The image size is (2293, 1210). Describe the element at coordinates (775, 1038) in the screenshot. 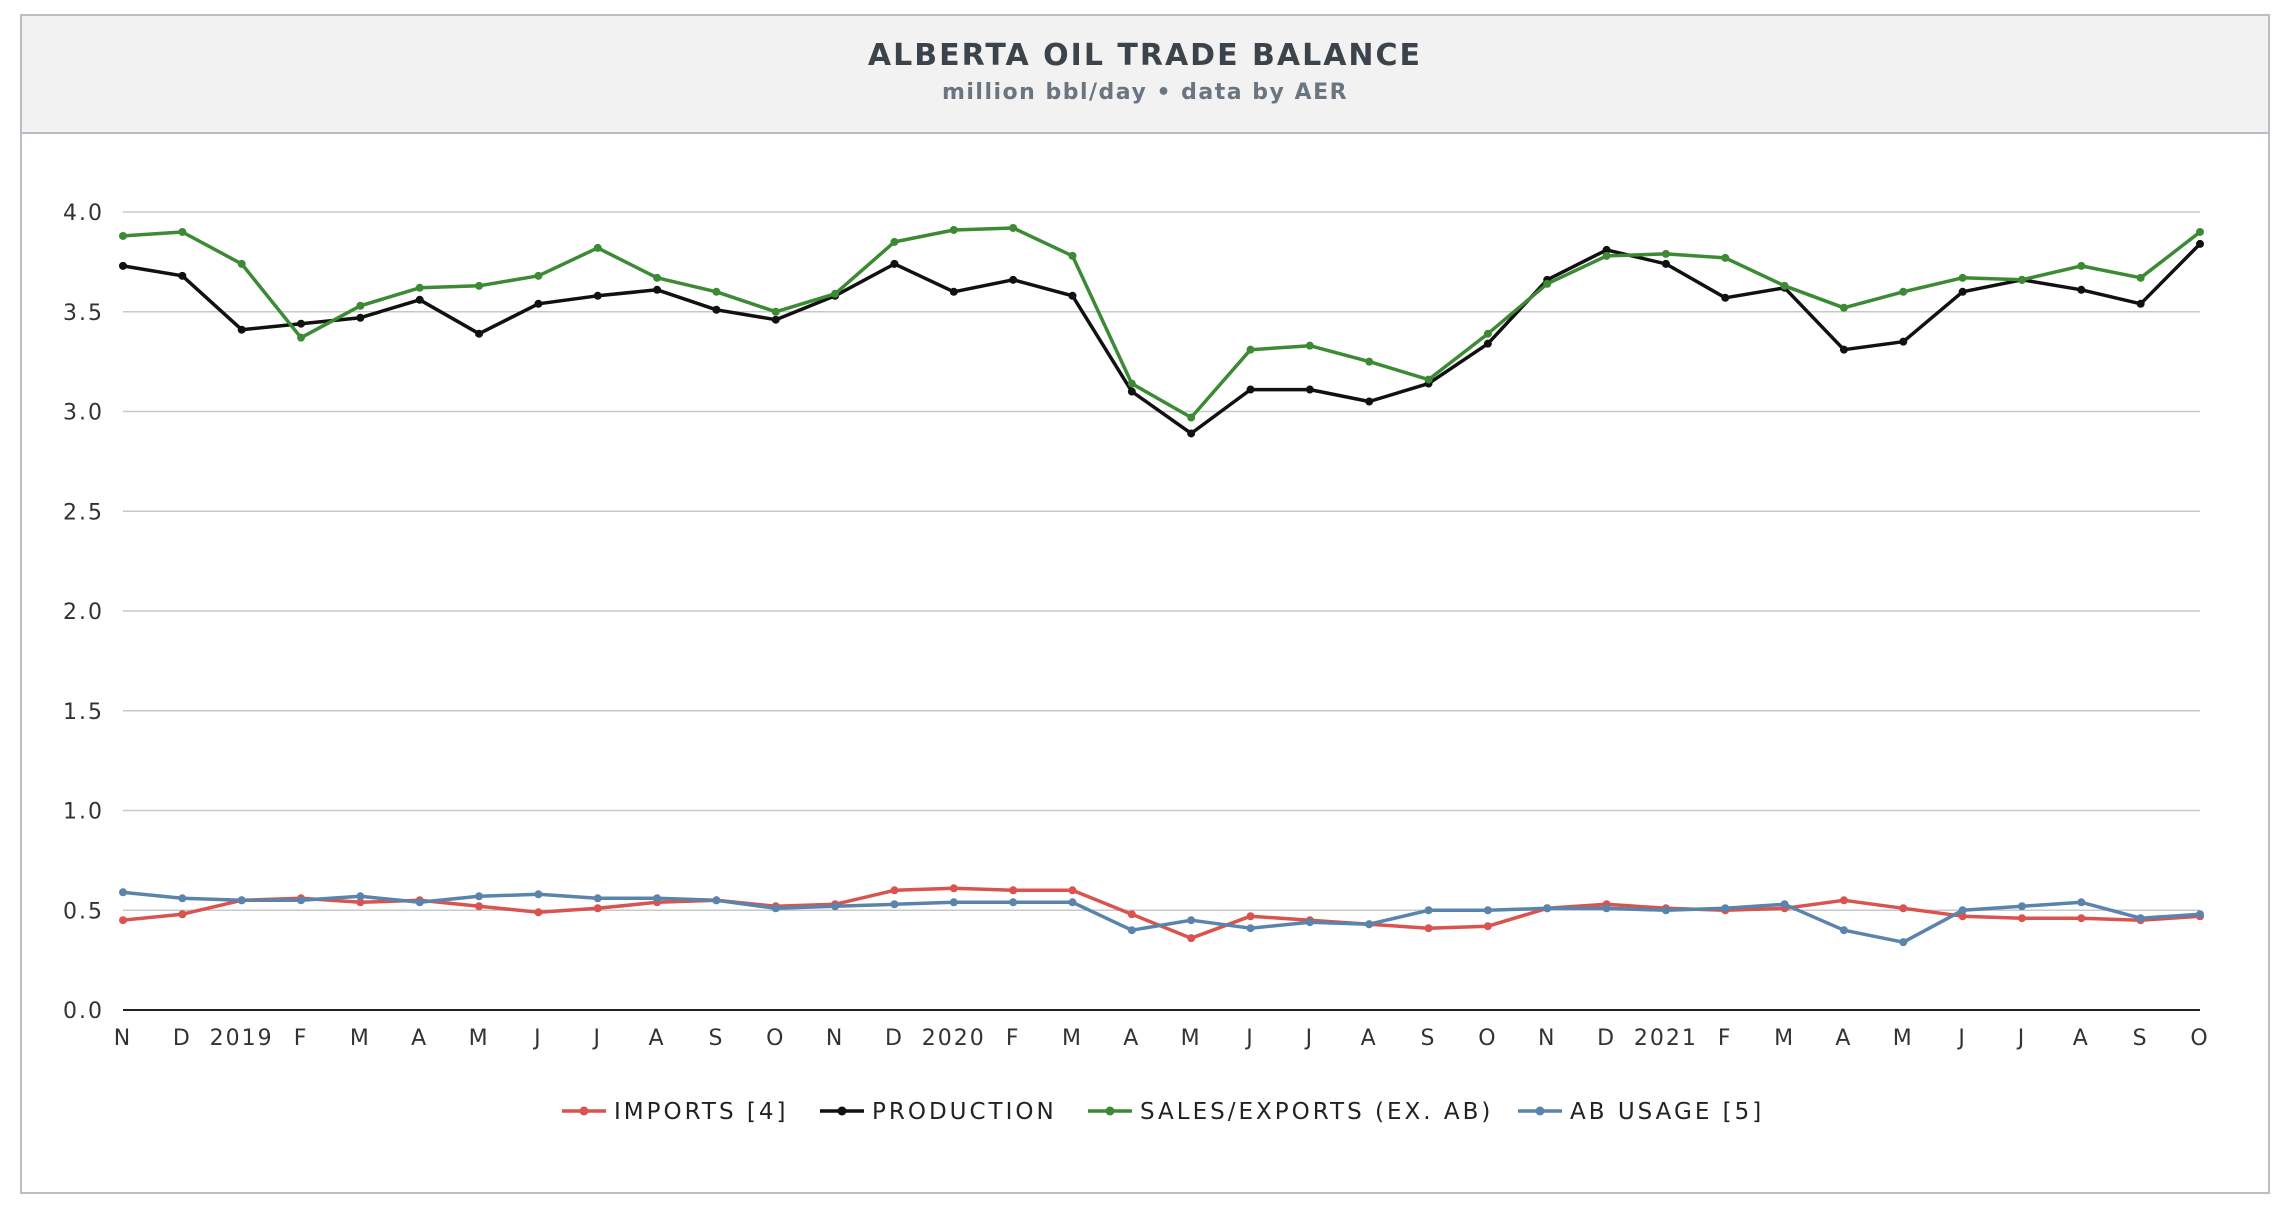

I see `x-tick-label: O` at that location.